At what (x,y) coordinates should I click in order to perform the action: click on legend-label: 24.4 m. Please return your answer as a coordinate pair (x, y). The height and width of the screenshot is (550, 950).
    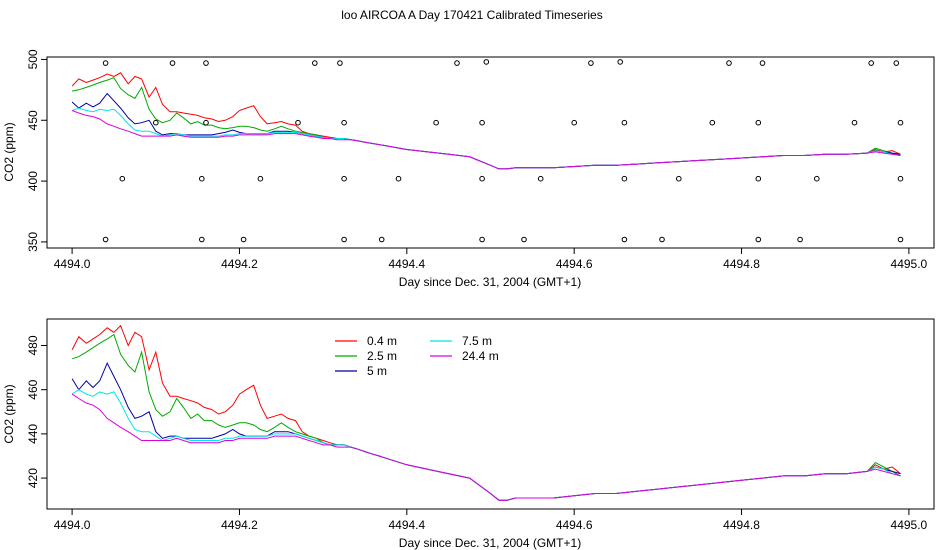
    Looking at the image, I should click on (480, 356).